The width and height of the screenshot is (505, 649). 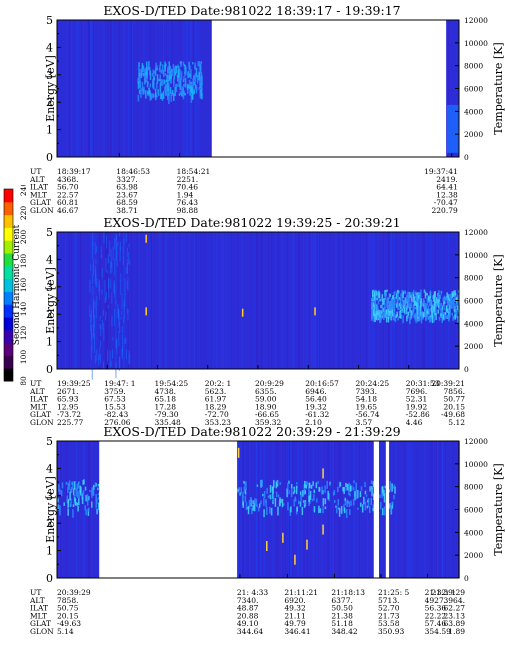 I want to click on orbit-value: 20:9:29, so click(x=269, y=383).